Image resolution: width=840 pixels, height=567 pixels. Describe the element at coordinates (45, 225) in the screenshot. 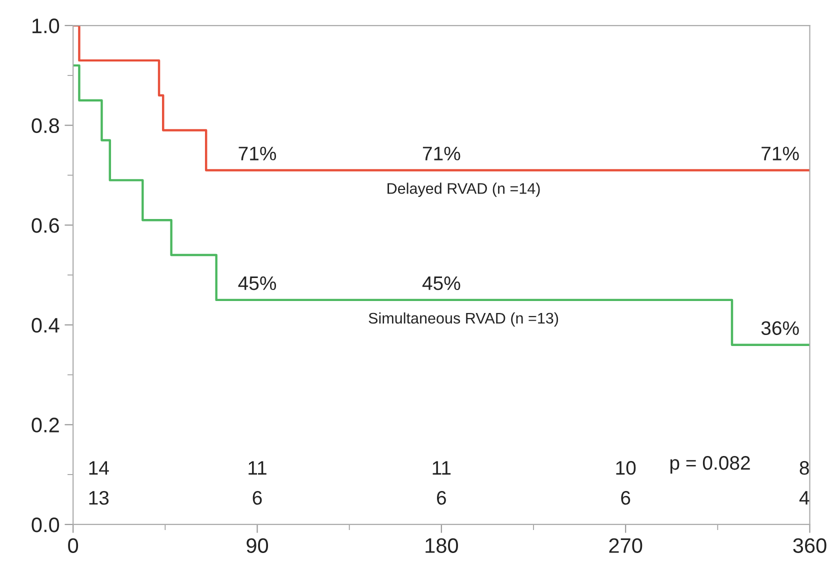

I see `y-tick-label: 0.6` at that location.